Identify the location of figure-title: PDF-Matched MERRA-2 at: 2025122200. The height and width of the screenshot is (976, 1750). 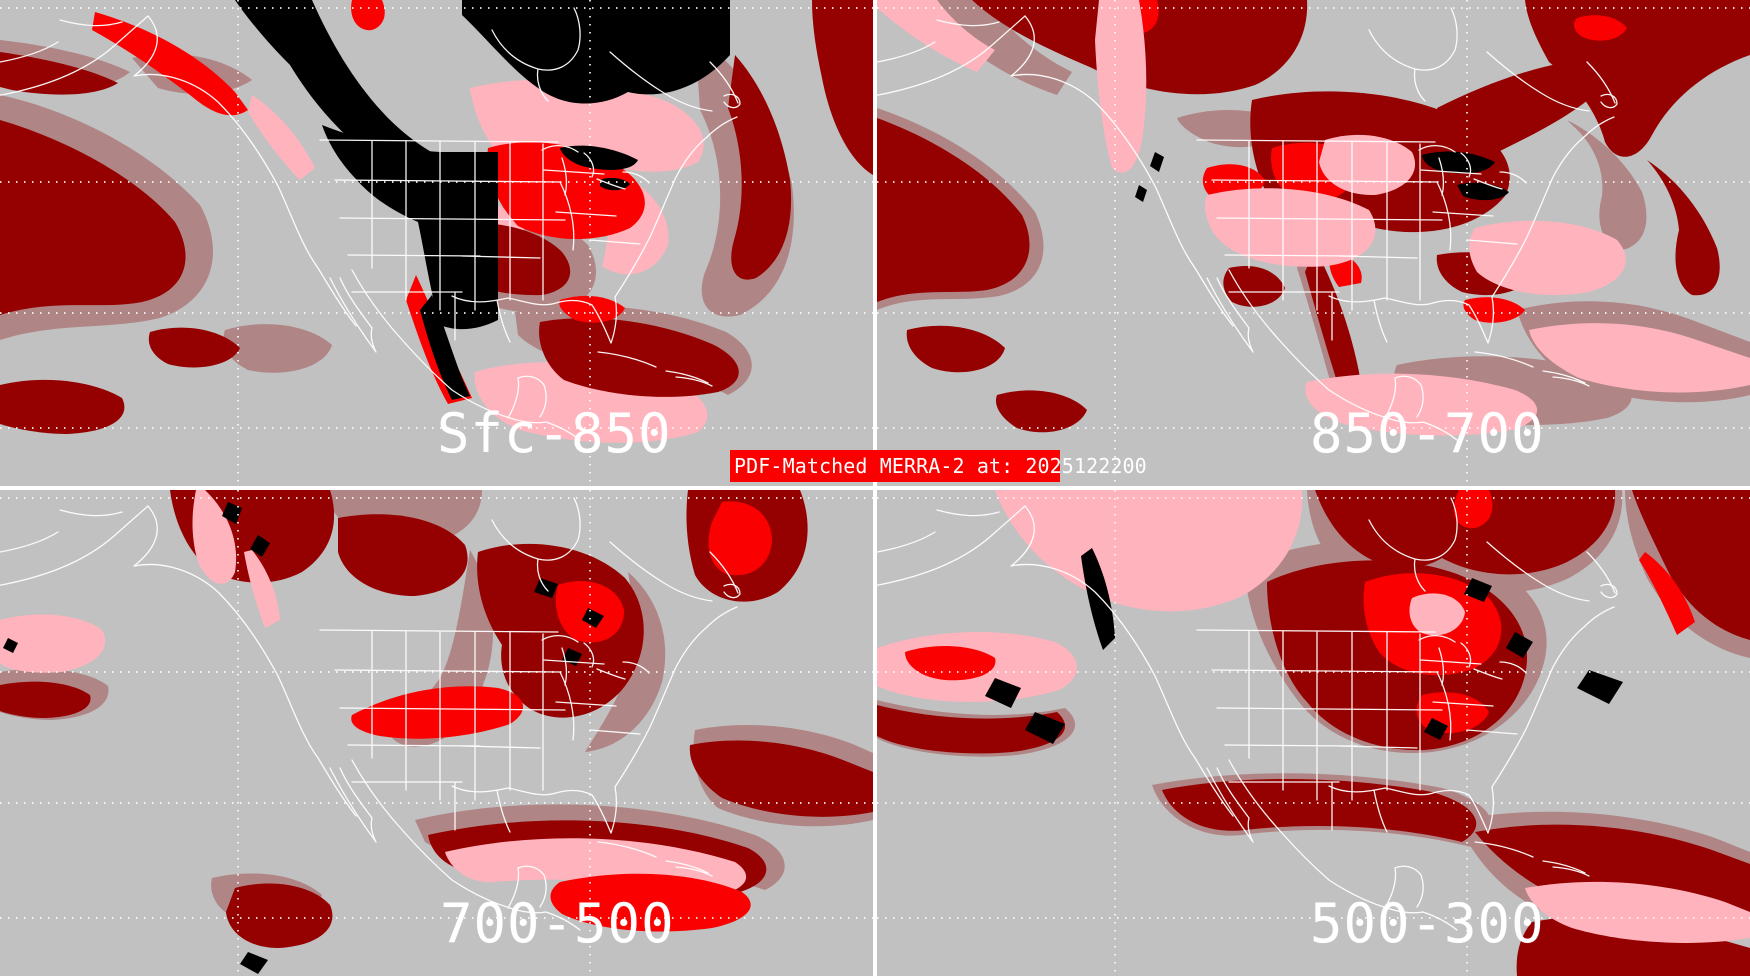
(940, 466).